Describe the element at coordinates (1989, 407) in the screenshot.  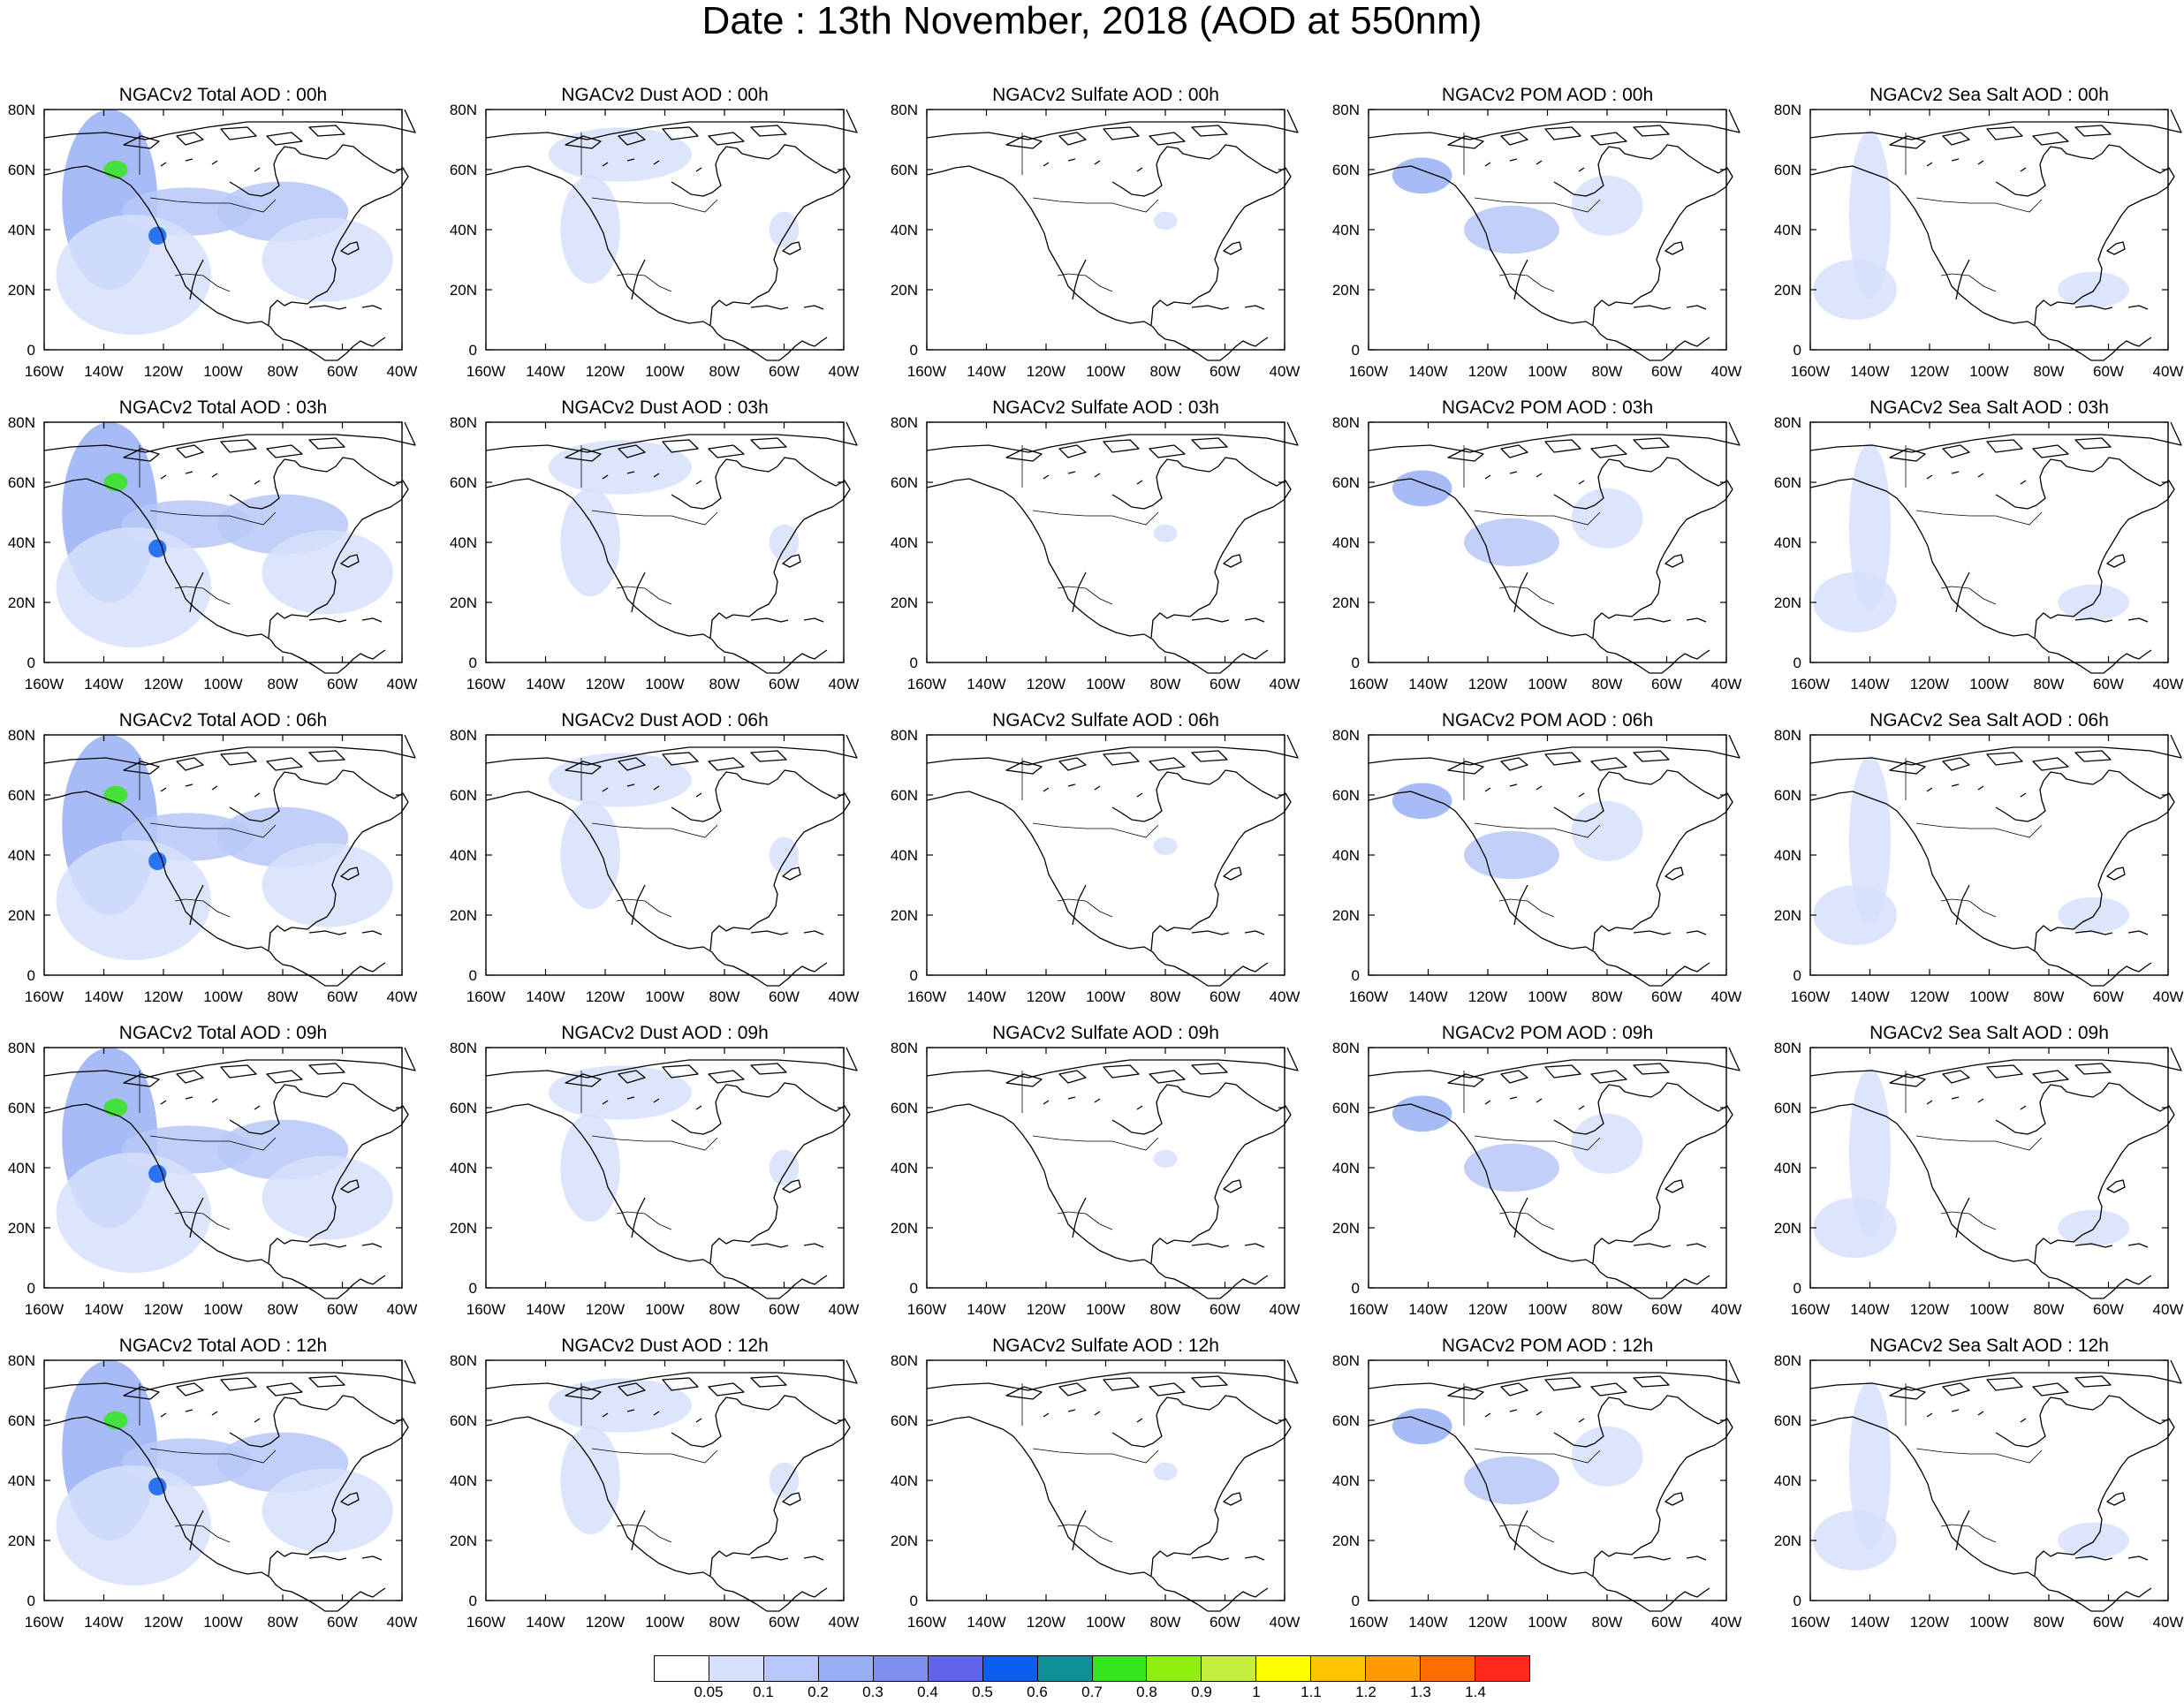
I see `panel-title: NGACv2 Sea Salt AOD : 03h` at that location.